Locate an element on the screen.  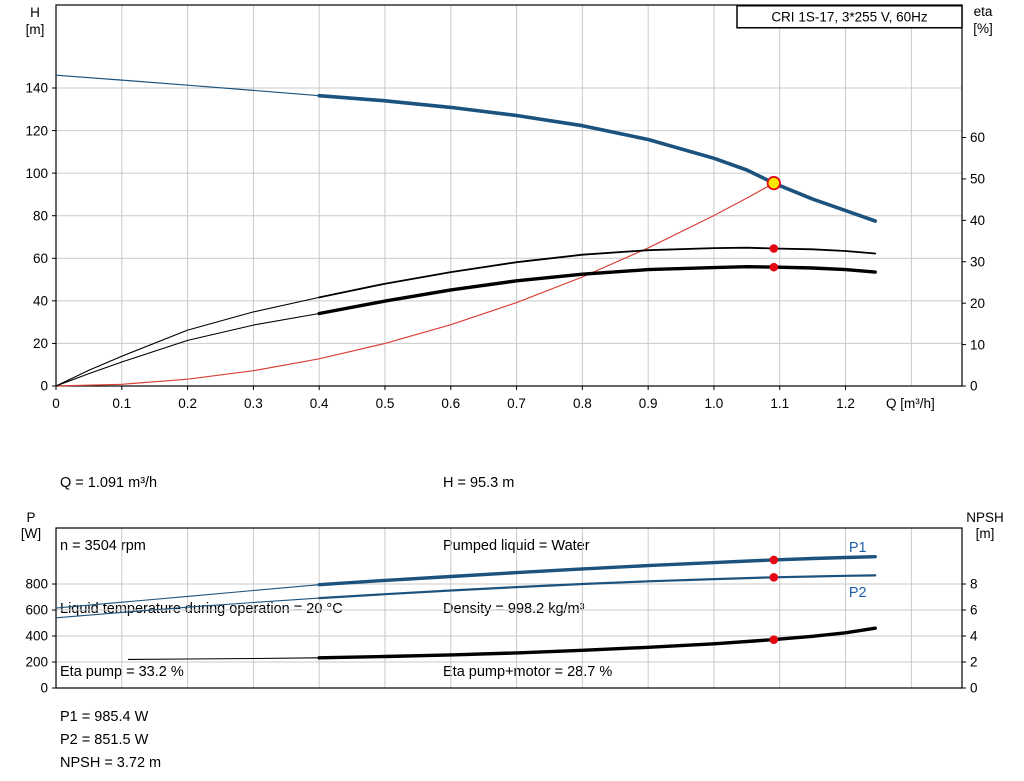
eta-pump-curve-lead is located at coordinates (187, 341).